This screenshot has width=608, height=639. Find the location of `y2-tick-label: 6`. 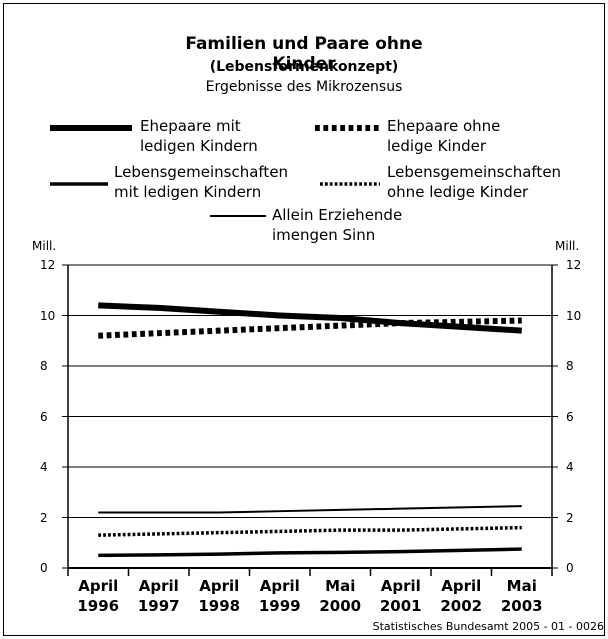

y2-tick-label: 6 is located at coordinates (570, 416).